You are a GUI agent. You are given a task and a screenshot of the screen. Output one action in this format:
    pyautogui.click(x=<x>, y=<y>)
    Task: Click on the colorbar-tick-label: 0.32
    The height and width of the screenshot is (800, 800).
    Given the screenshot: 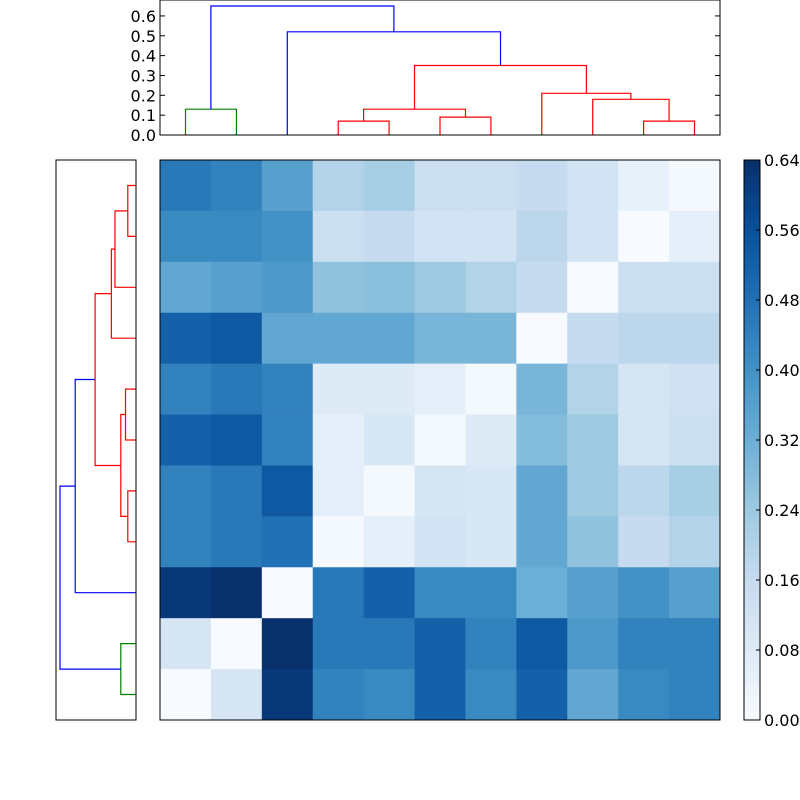 What is the action you would take?
    pyautogui.click(x=782, y=440)
    